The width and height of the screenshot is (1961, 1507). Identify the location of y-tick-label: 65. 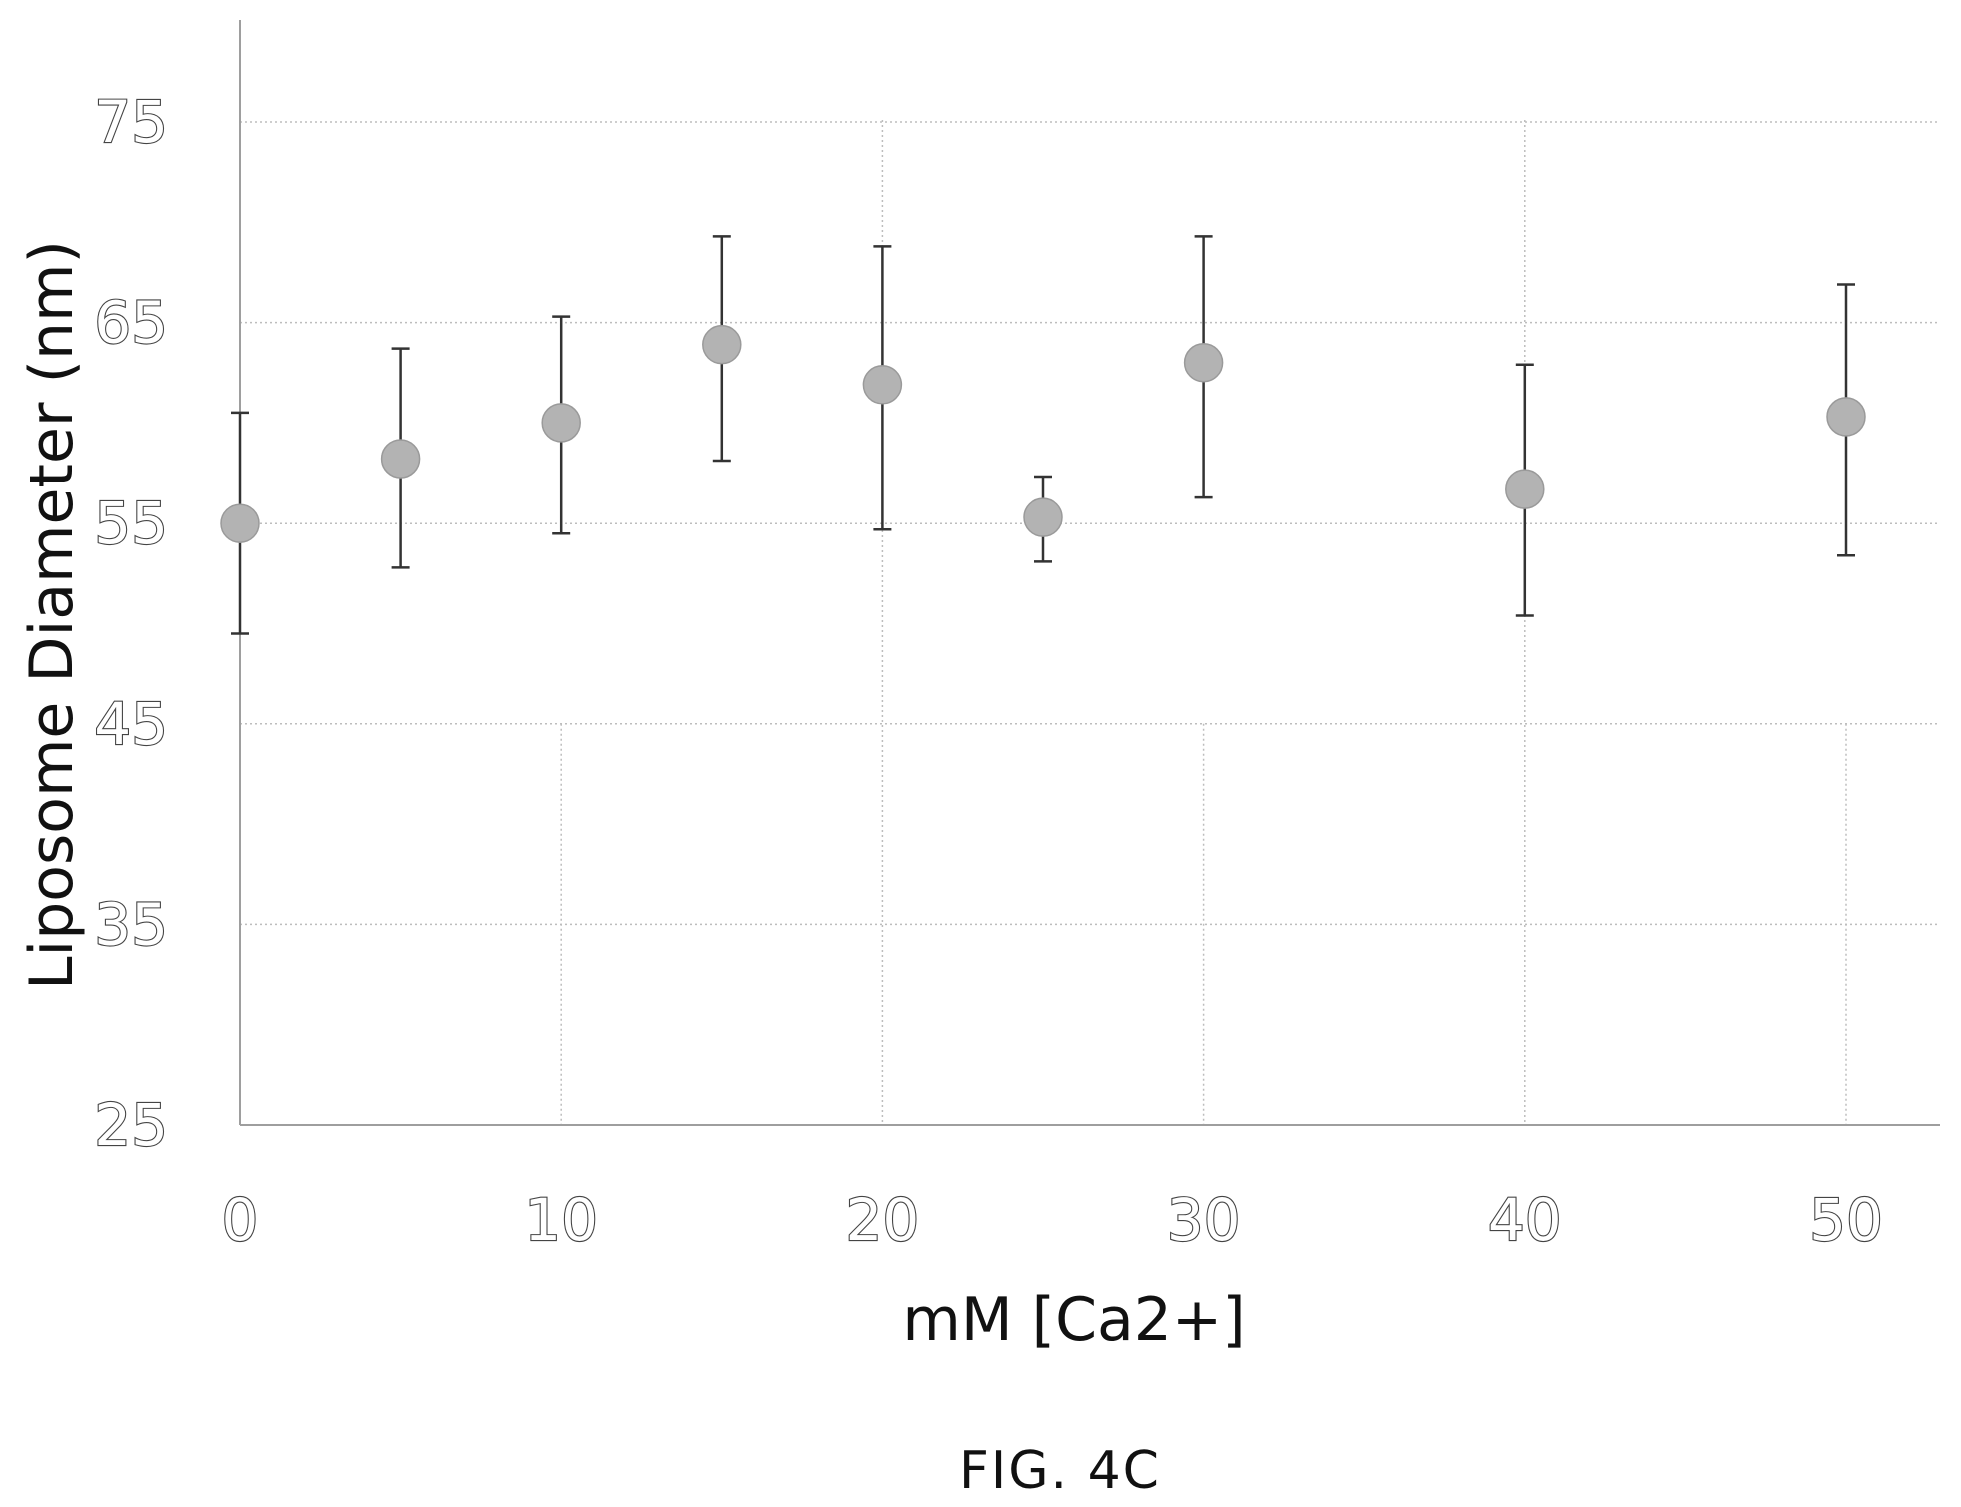
(131, 323).